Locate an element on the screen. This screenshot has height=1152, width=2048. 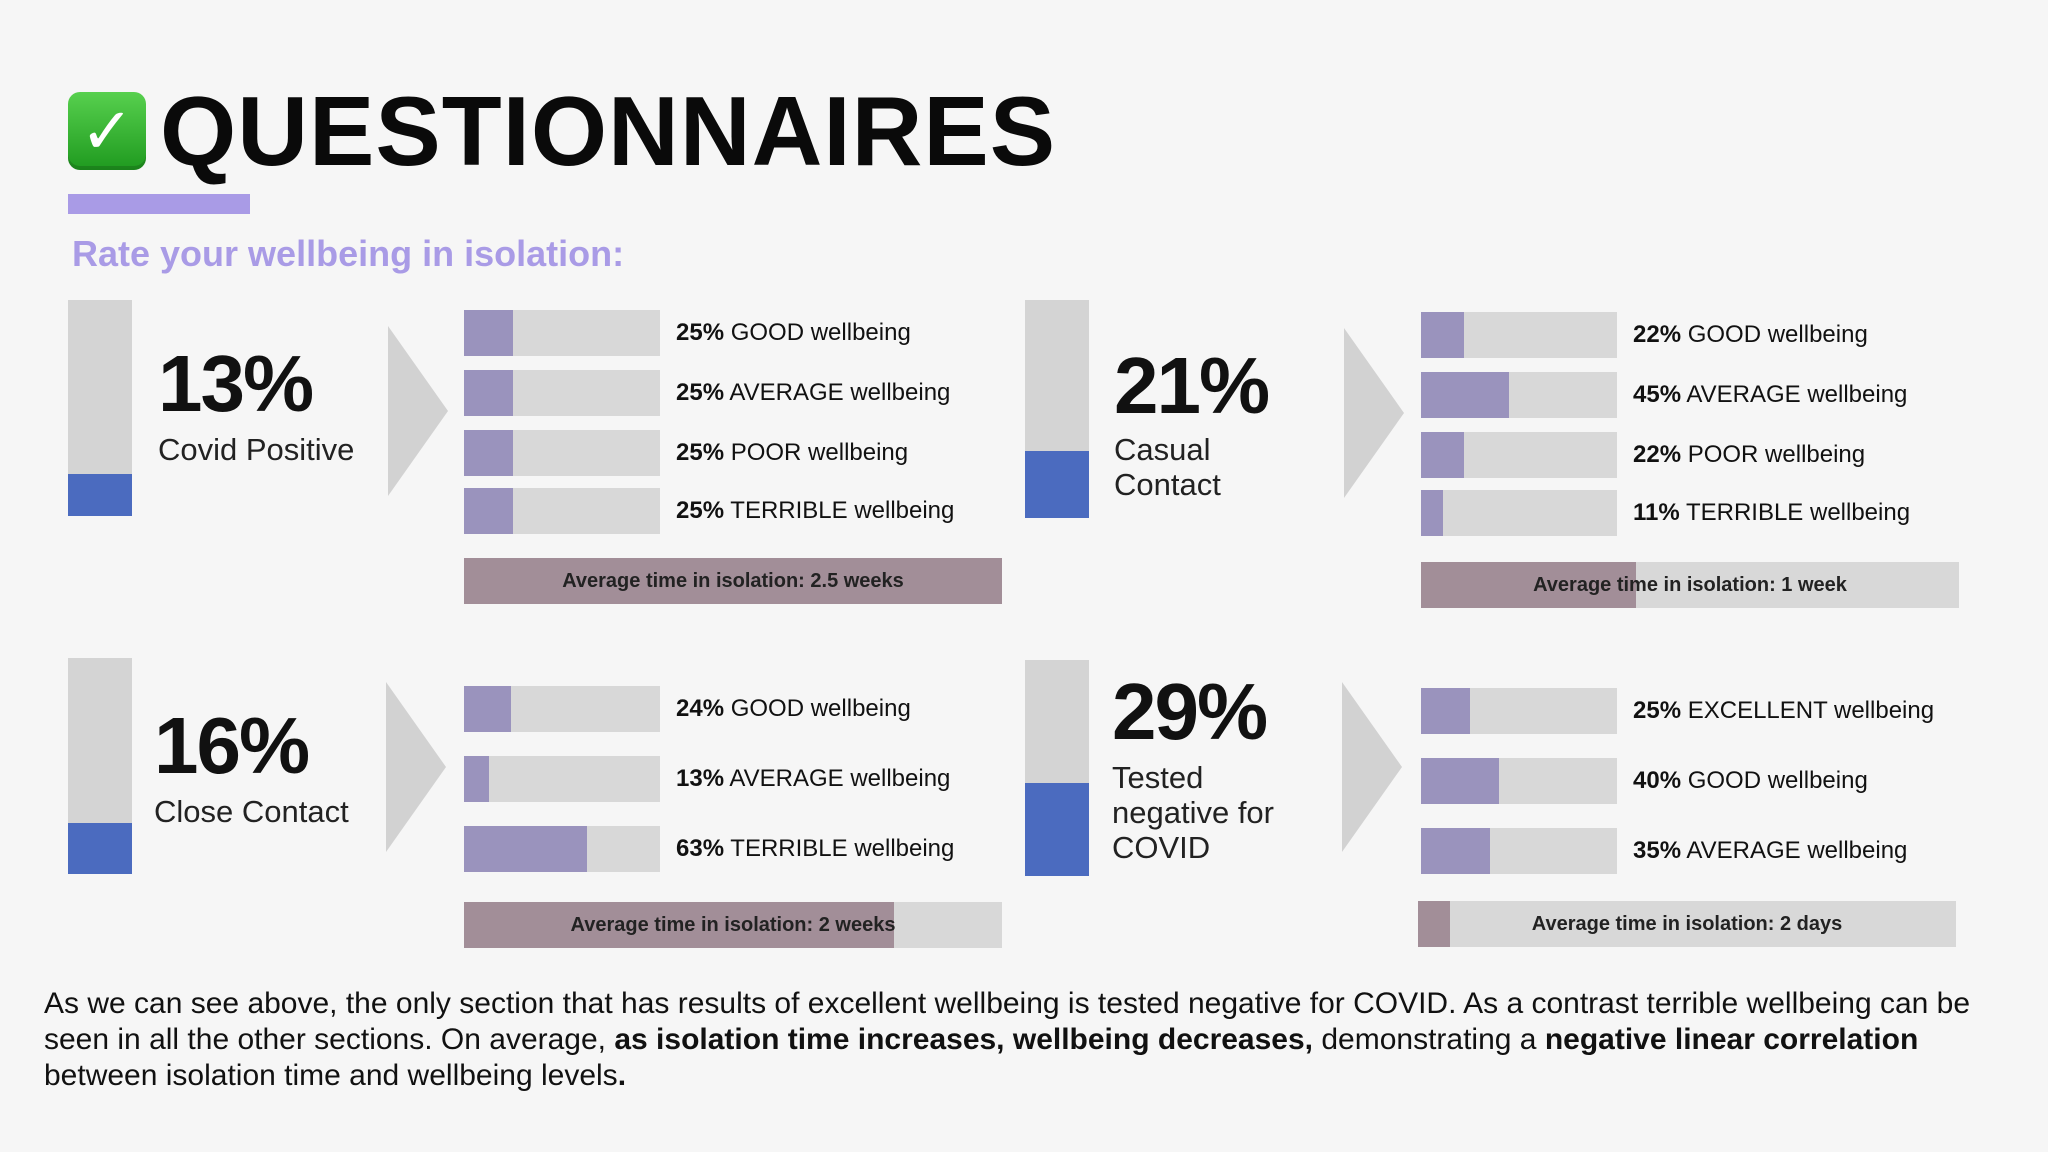
group-1-response-label: AVERAGE wellbeing is located at coordinates (837, 392).